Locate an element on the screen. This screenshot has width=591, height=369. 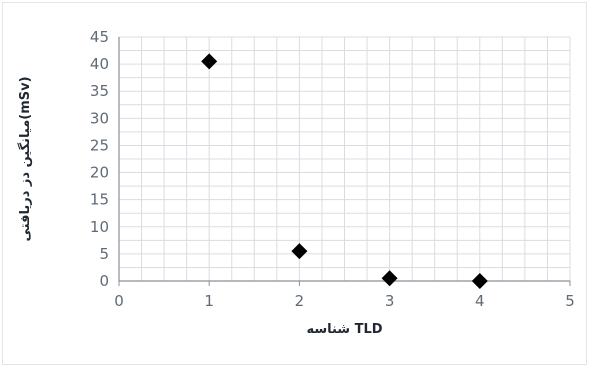
y-tick-label: 35 is located at coordinates (99, 91).